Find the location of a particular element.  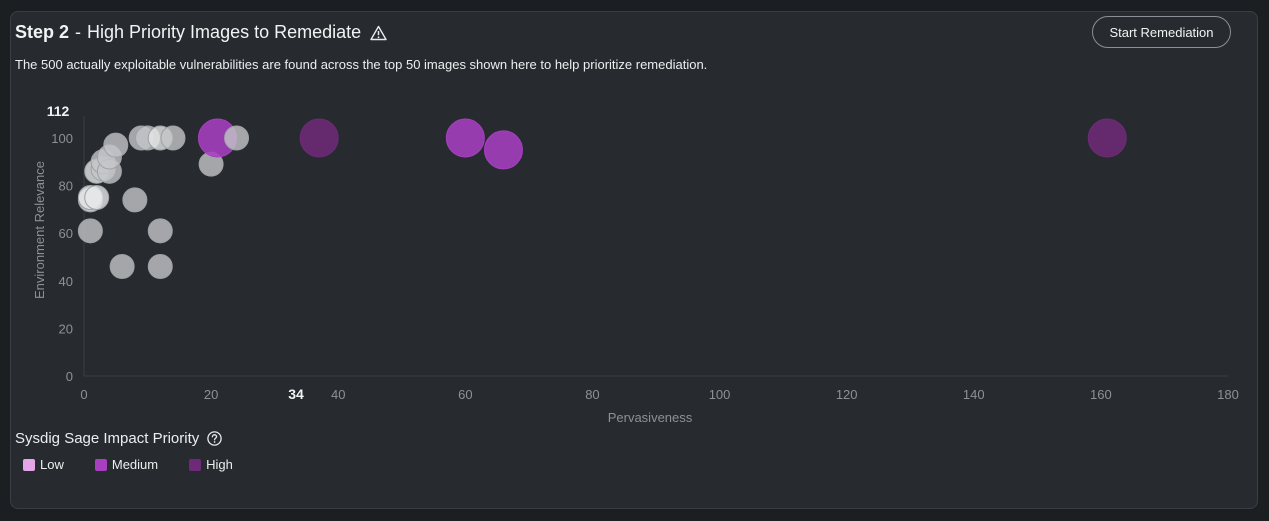

x-tick-label: 20 is located at coordinates (211, 394).